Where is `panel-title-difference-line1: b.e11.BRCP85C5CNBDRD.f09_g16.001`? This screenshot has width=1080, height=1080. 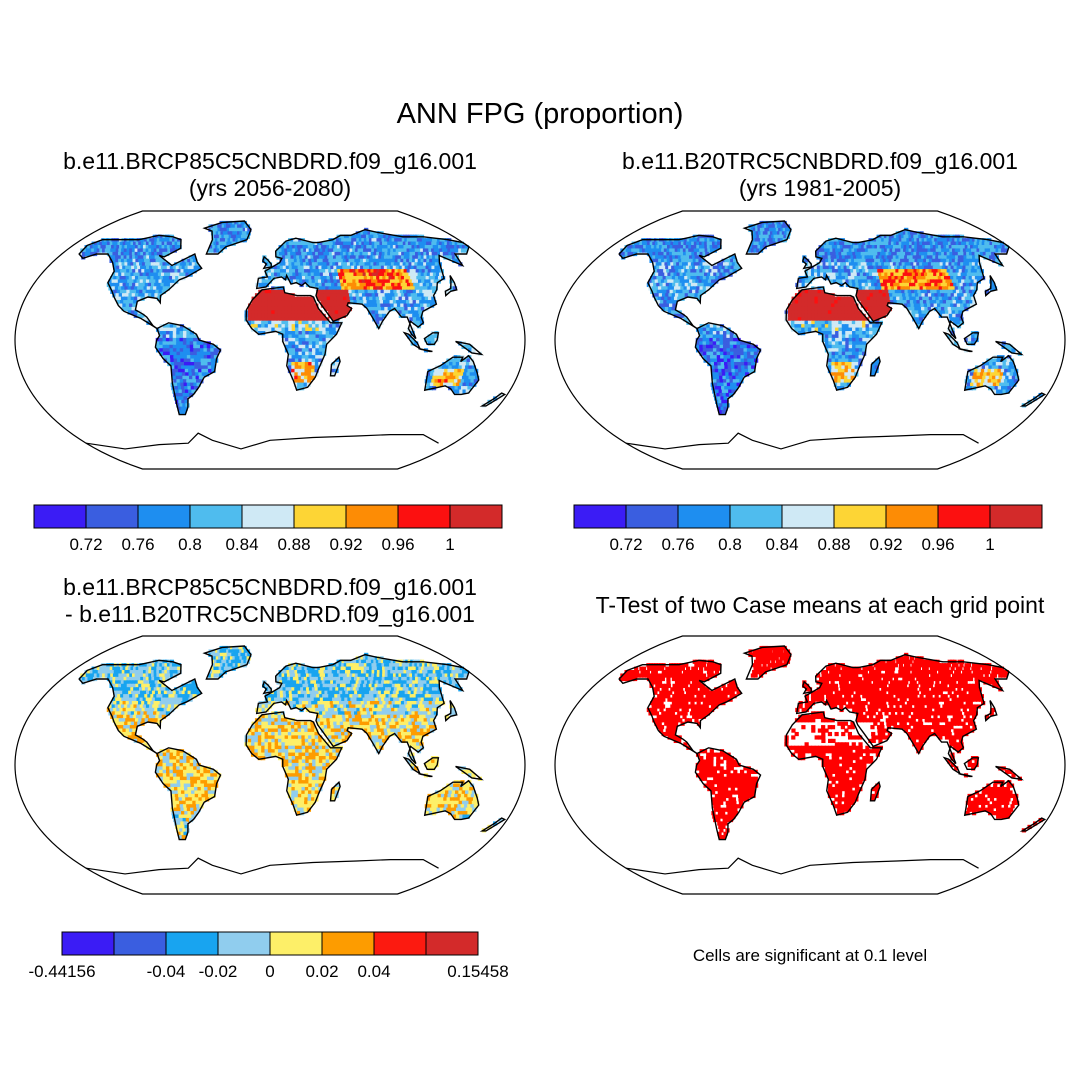 panel-title-difference-line1: b.e11.BRCP85C5CNBDRD.f09_g16.001 is located at coordinates (270, 587).